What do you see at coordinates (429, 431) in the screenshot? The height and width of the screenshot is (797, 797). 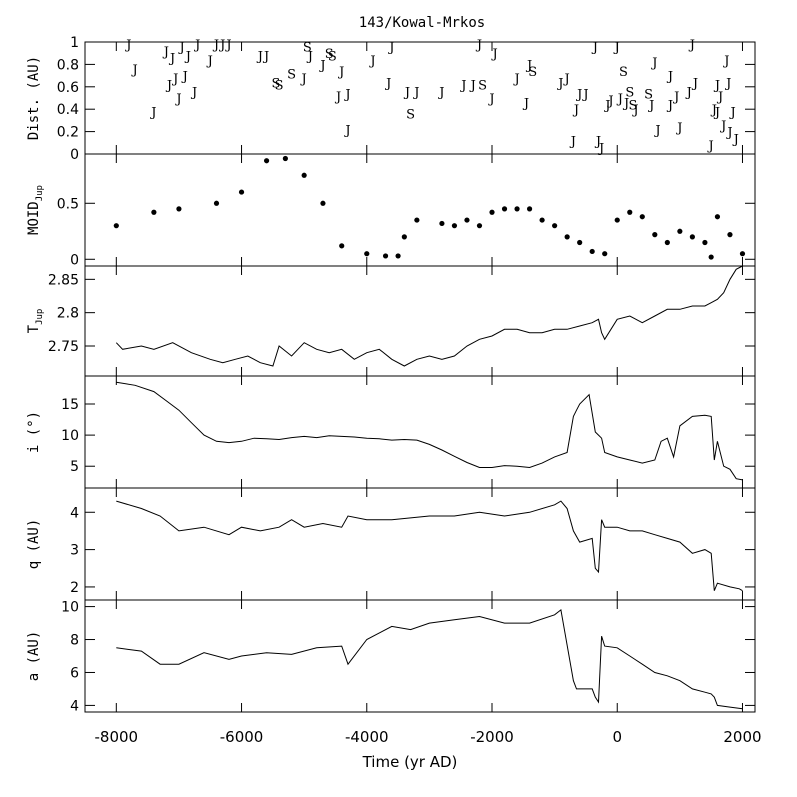 I see `series-line-incl` at bounding box center [429, 431].